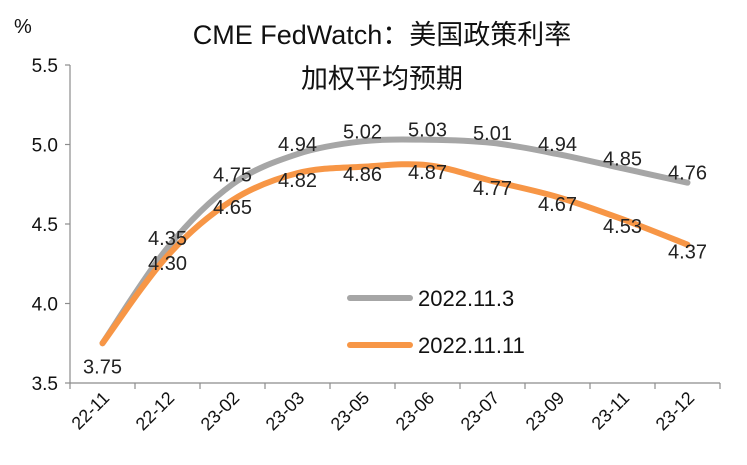  What do you see at coordinates (220, 411) in the screenshot?
I see `x-tick-label: 23-02` at bounding box center [220, 411].